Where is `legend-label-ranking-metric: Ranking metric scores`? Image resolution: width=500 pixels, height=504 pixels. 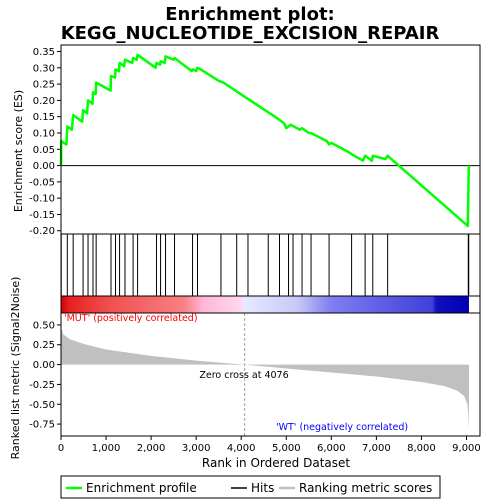
legend-label-ranking-metric: Ranking metric scores is located at coordinates (365, 488).